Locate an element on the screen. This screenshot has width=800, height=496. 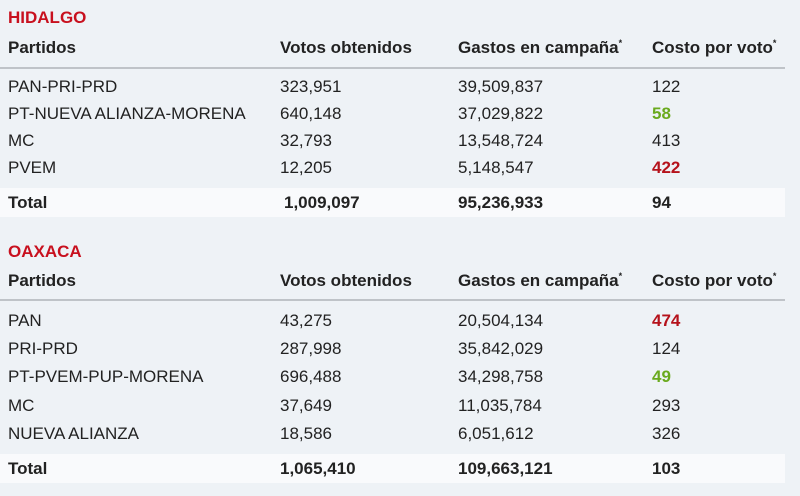
cost-value: 58 is located at coordinates (661, 113).